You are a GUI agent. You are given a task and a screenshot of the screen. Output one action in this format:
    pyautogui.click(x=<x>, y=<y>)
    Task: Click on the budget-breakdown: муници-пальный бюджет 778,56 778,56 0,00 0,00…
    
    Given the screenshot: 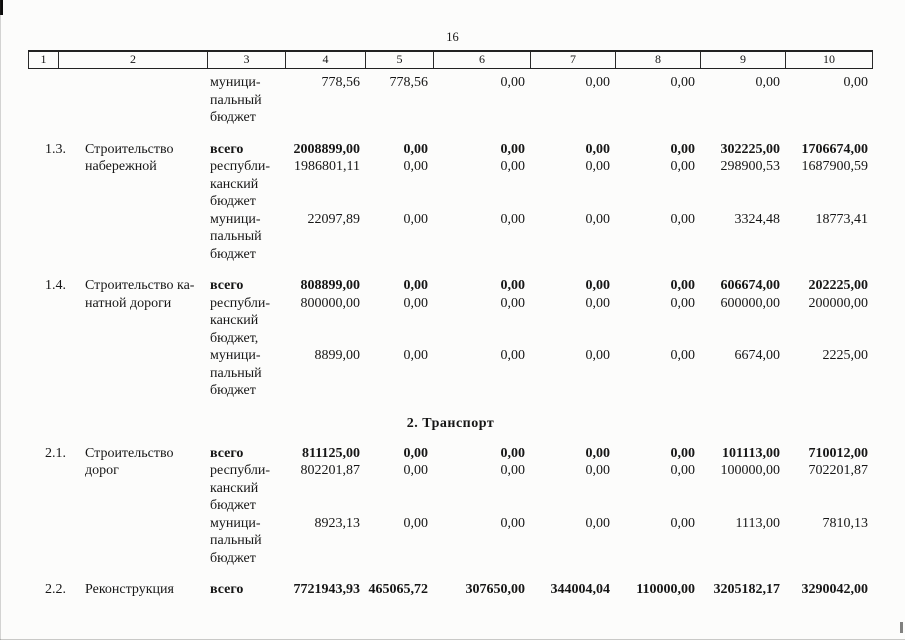 What is the action you would take?
    pyautogui.click(x=540, y=100)
    